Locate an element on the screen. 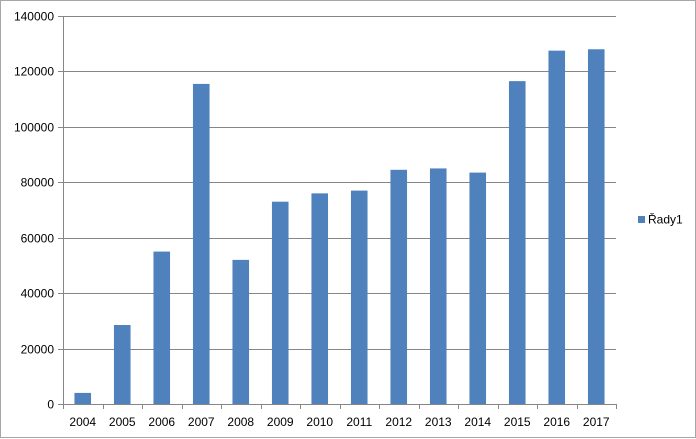 The width and height of the screenshot is (696, 439). bar-2008 is located at coordinates (241, 331).